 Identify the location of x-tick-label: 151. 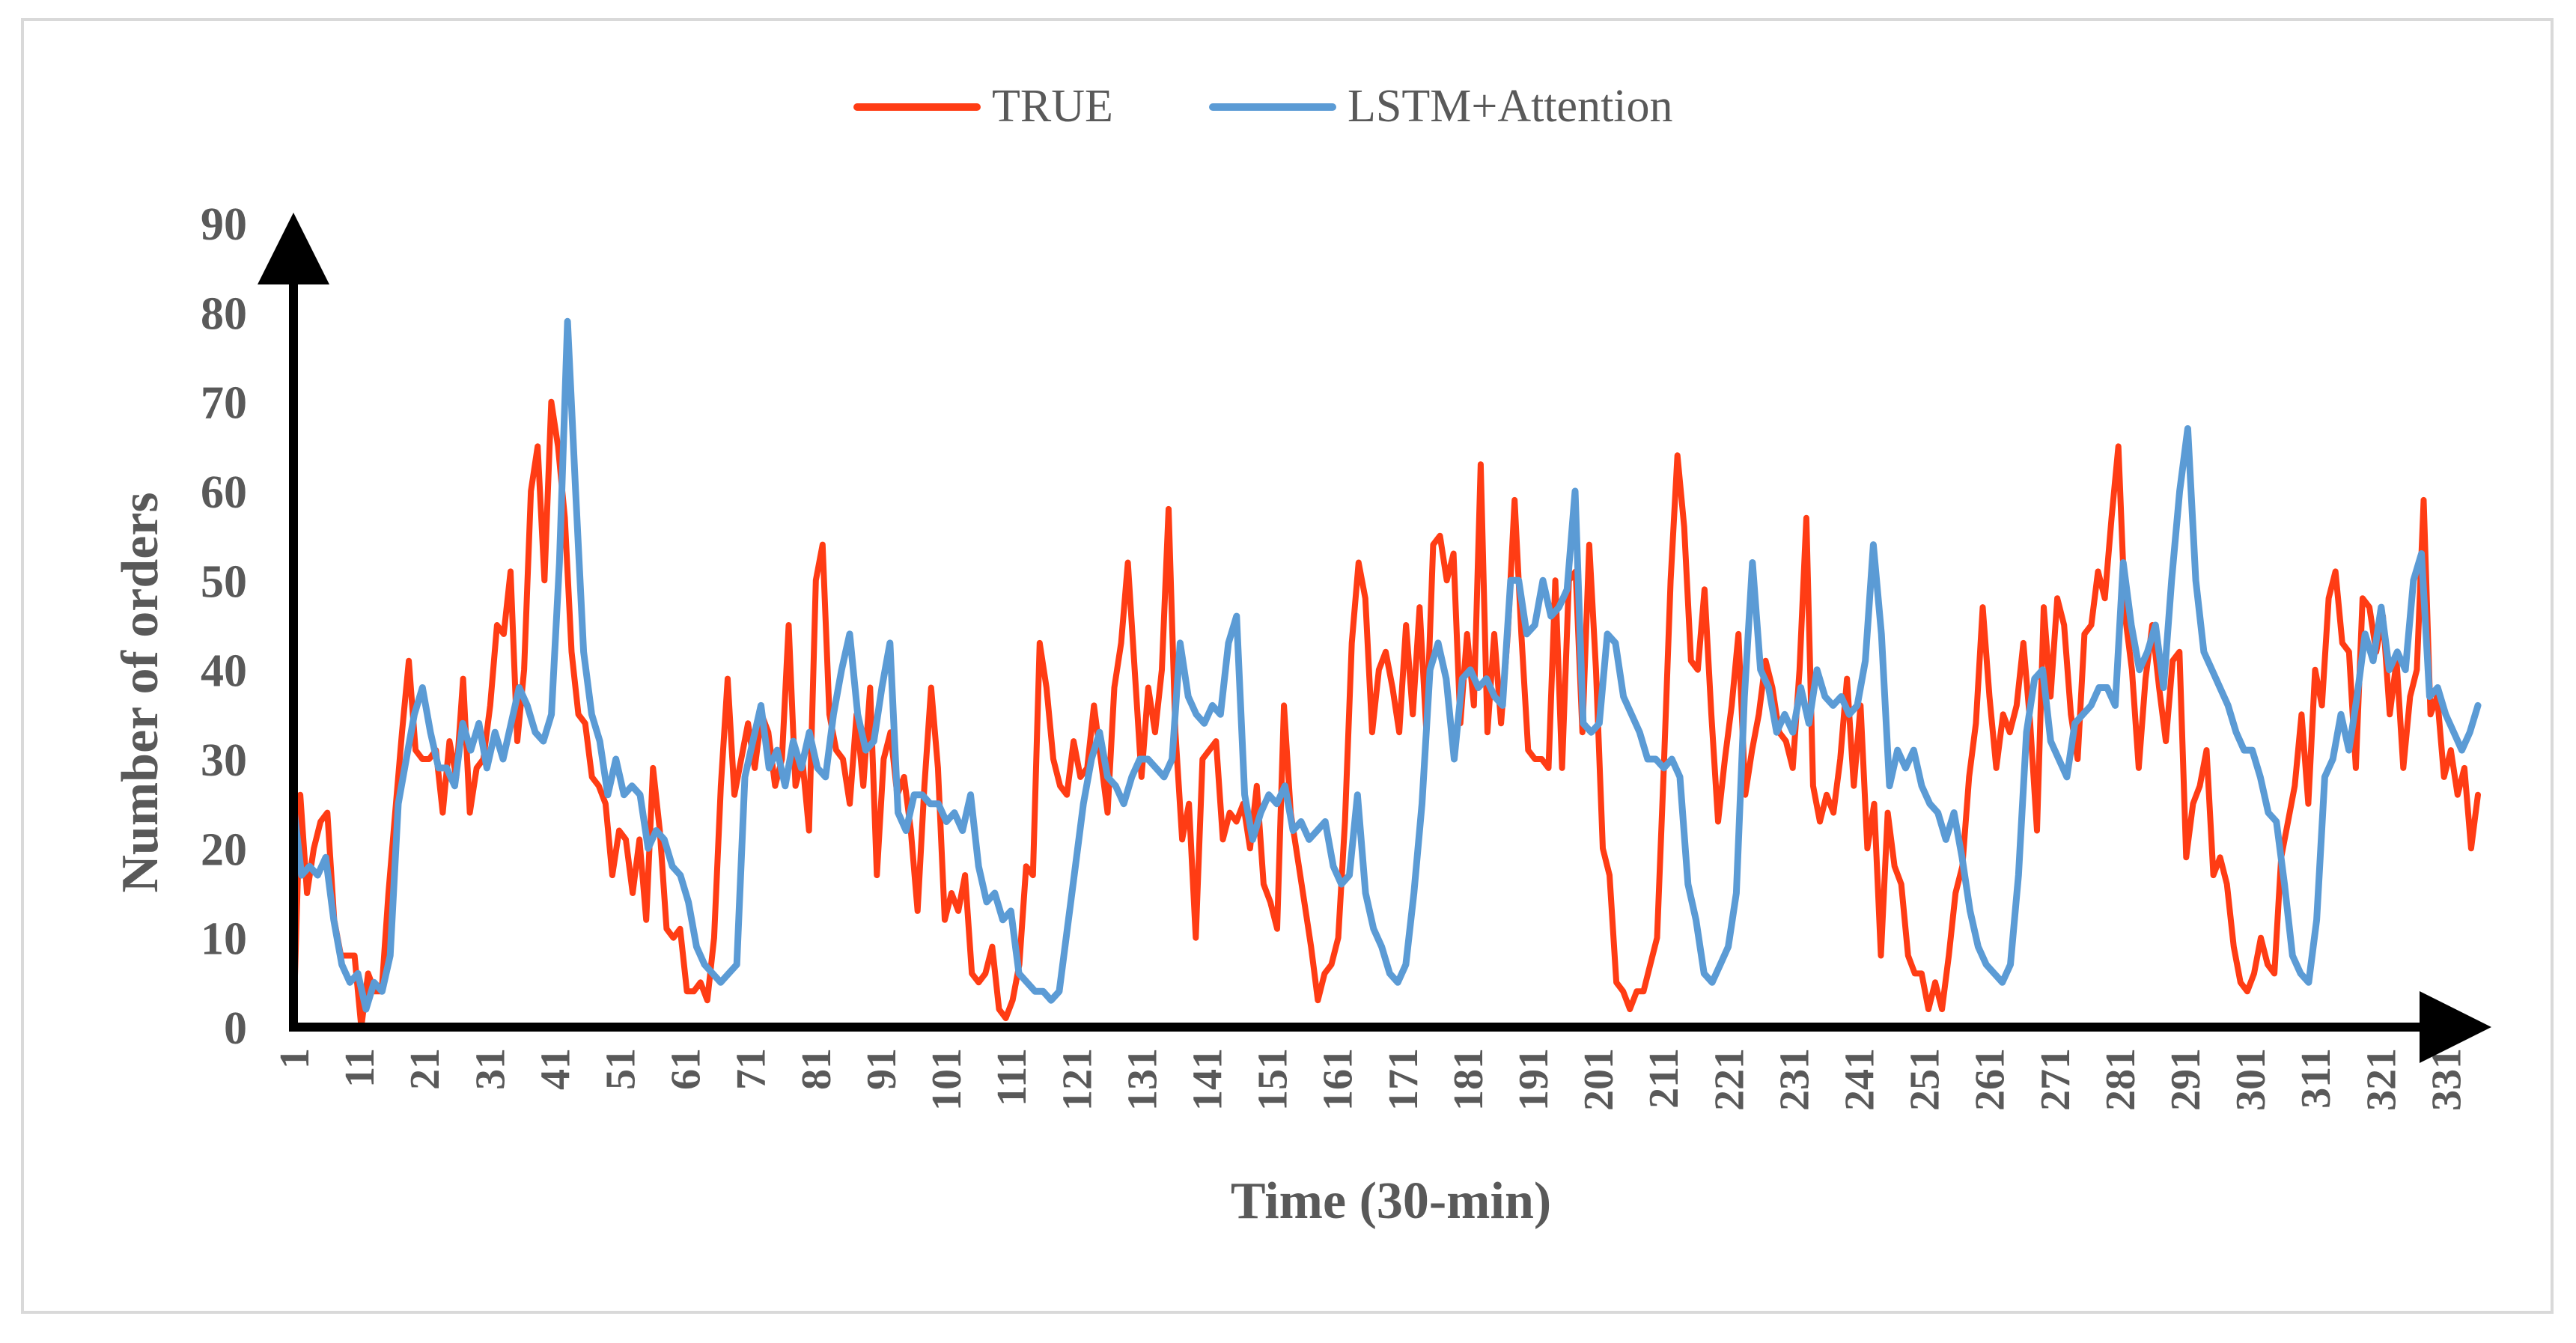
(1273, 1079).